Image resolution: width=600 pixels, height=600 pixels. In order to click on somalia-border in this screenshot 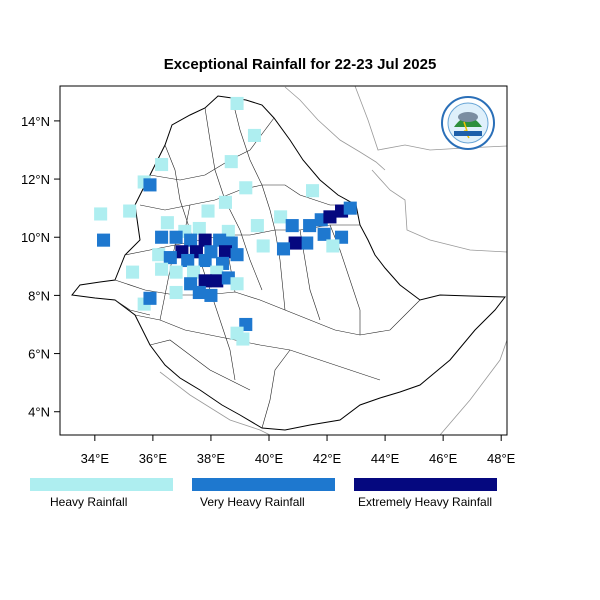, I will do `click(473, 387)`.